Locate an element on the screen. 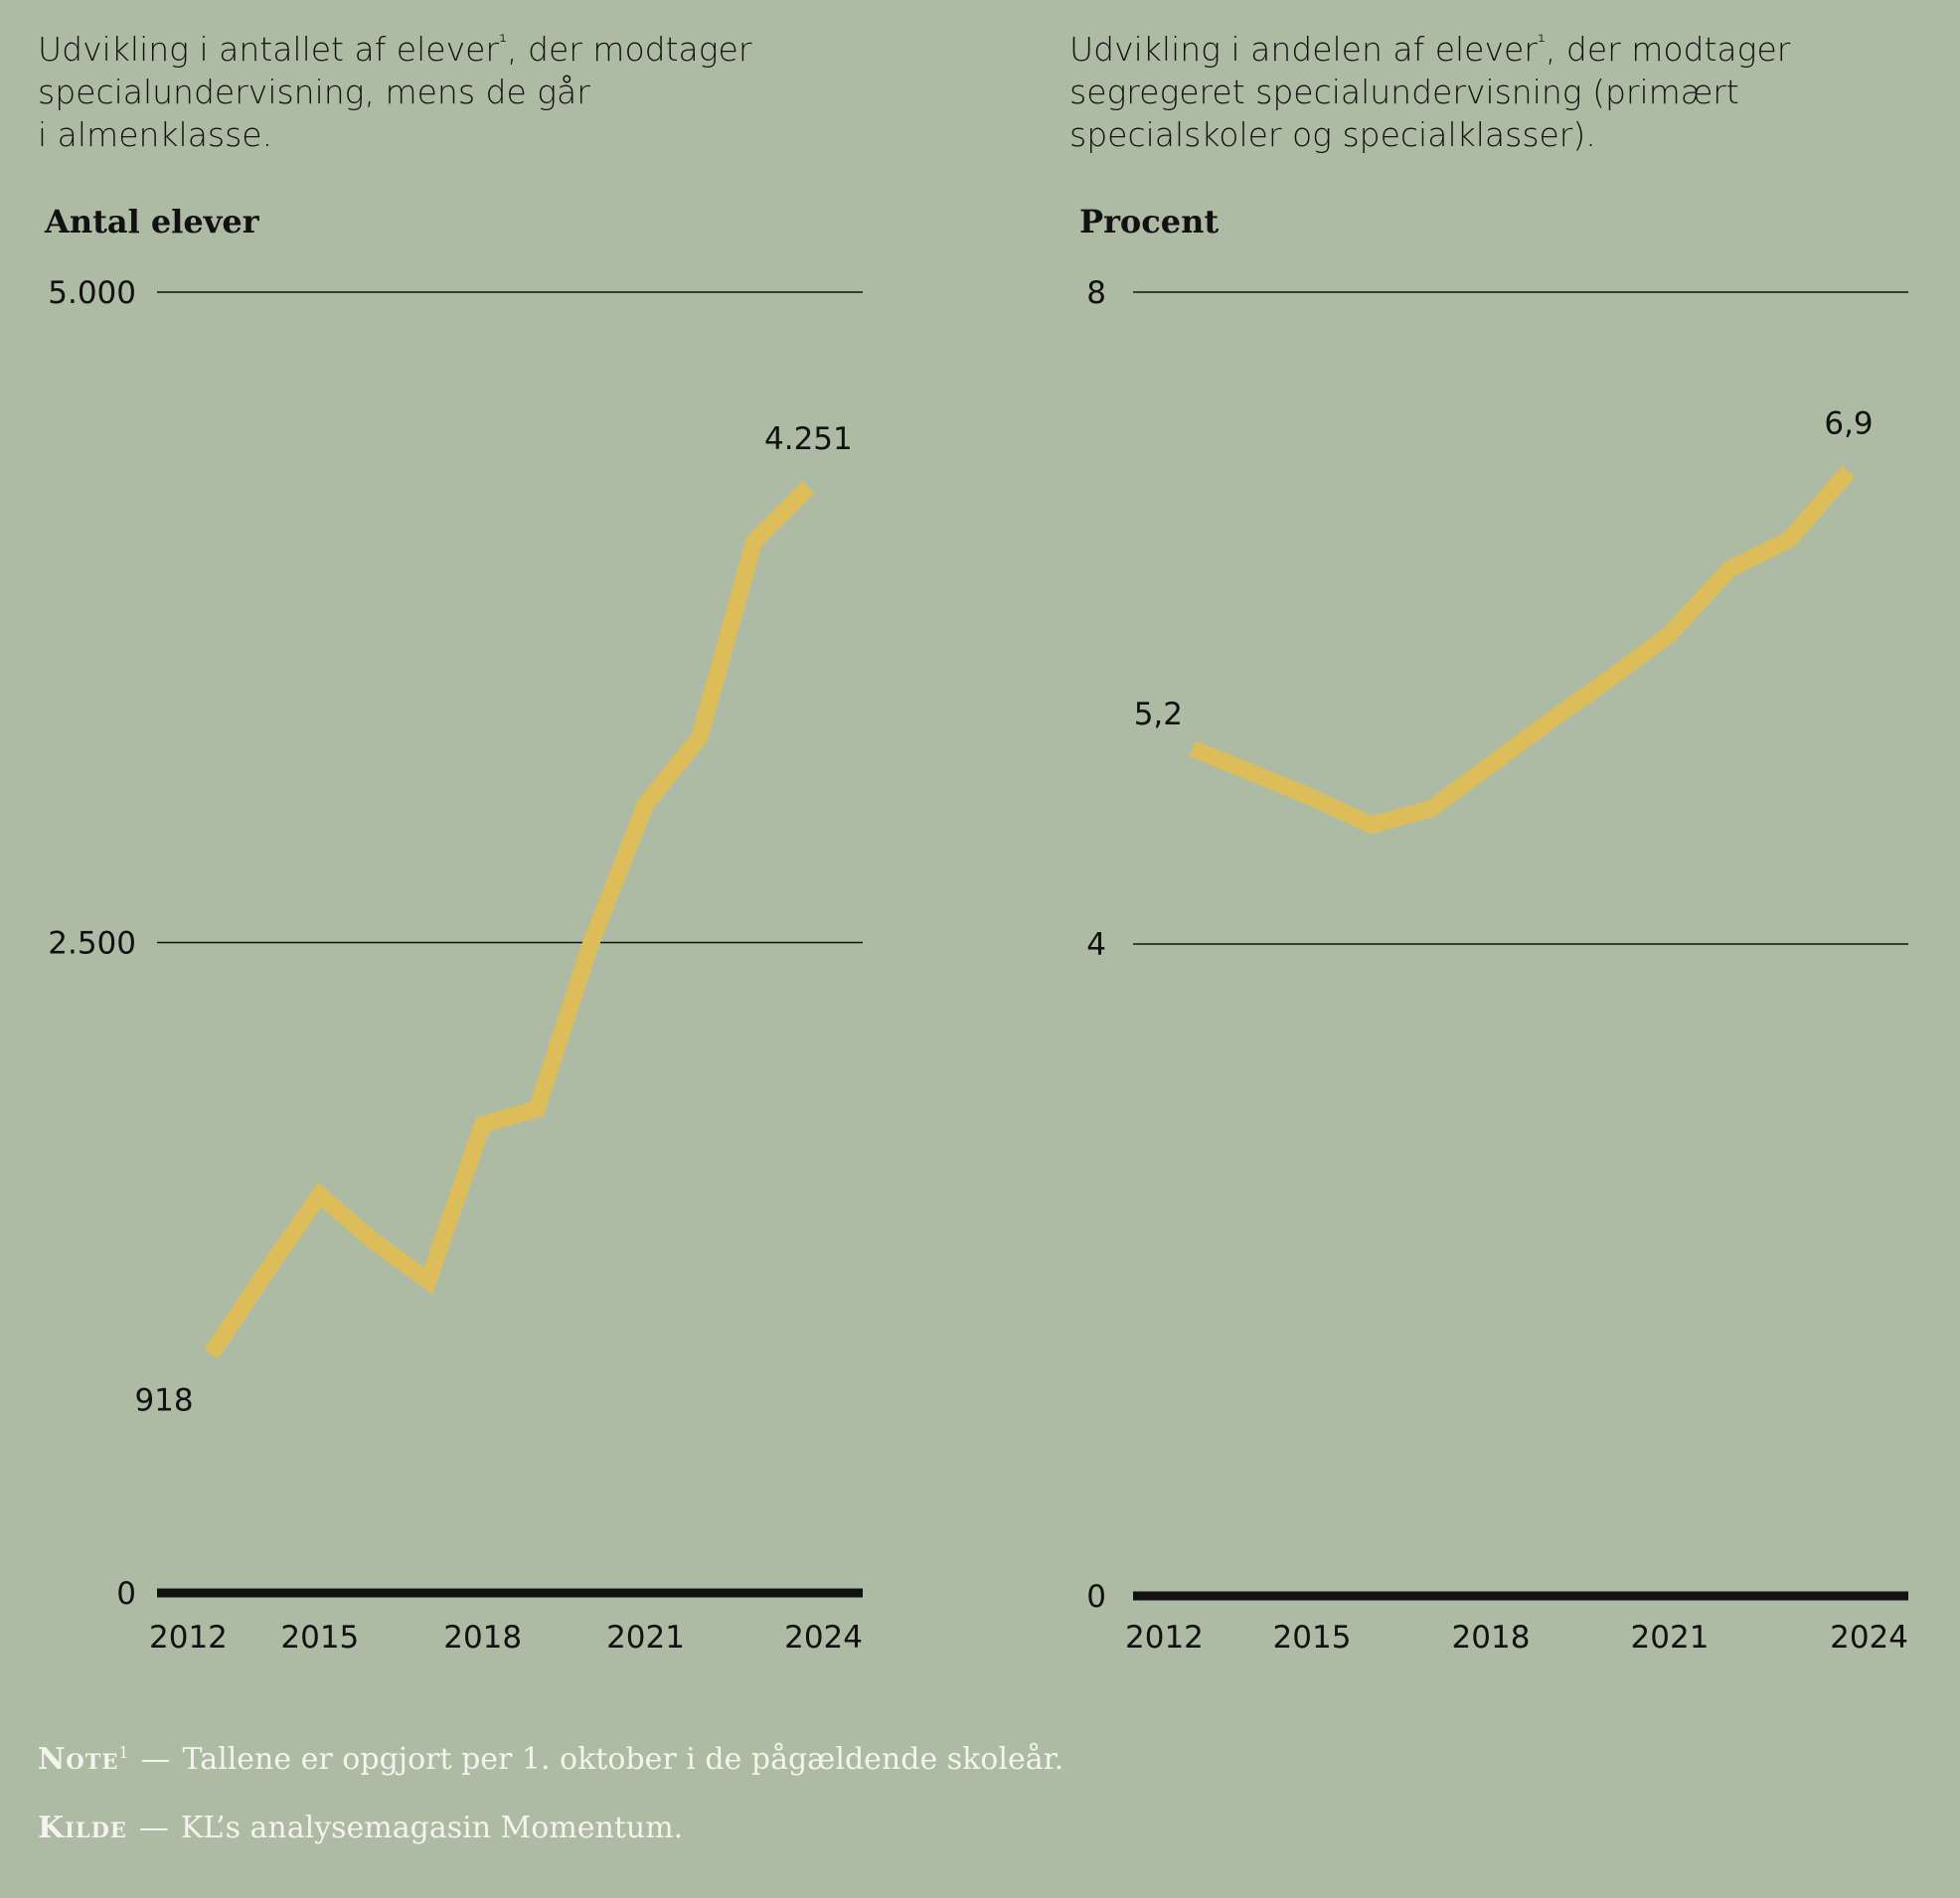 Image resolution: width=1960 pixels, height=1898 pixels. source-line: Kilde — KL’s analysemagasin Momentum. is located at coordinates (360, 1828).